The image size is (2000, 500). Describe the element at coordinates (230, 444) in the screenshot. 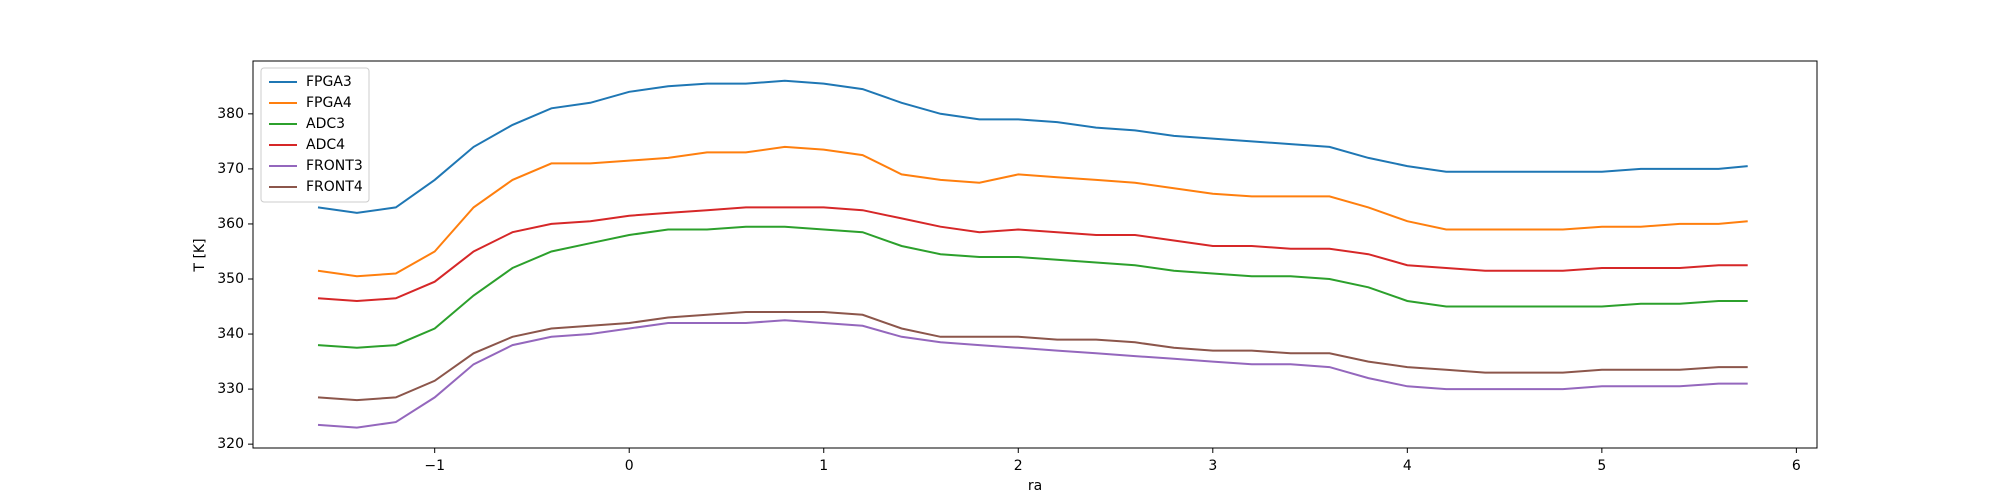

I see `y-tick-label: 320` at that location.